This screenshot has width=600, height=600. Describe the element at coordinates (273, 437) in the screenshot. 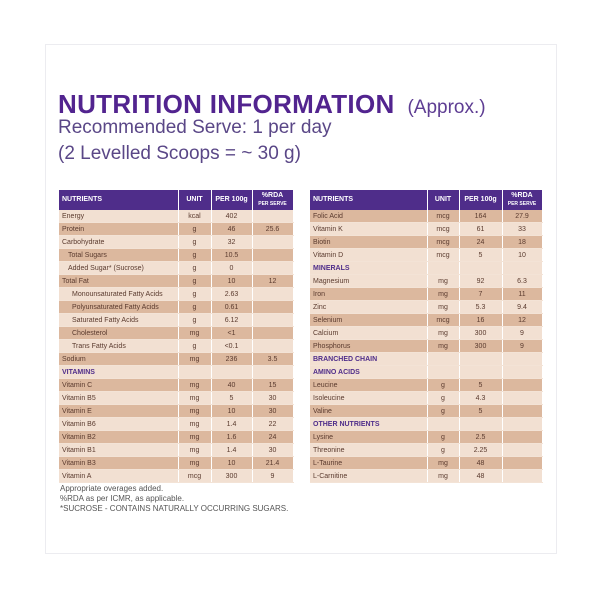

I see `rda-cell: 24` at that location.